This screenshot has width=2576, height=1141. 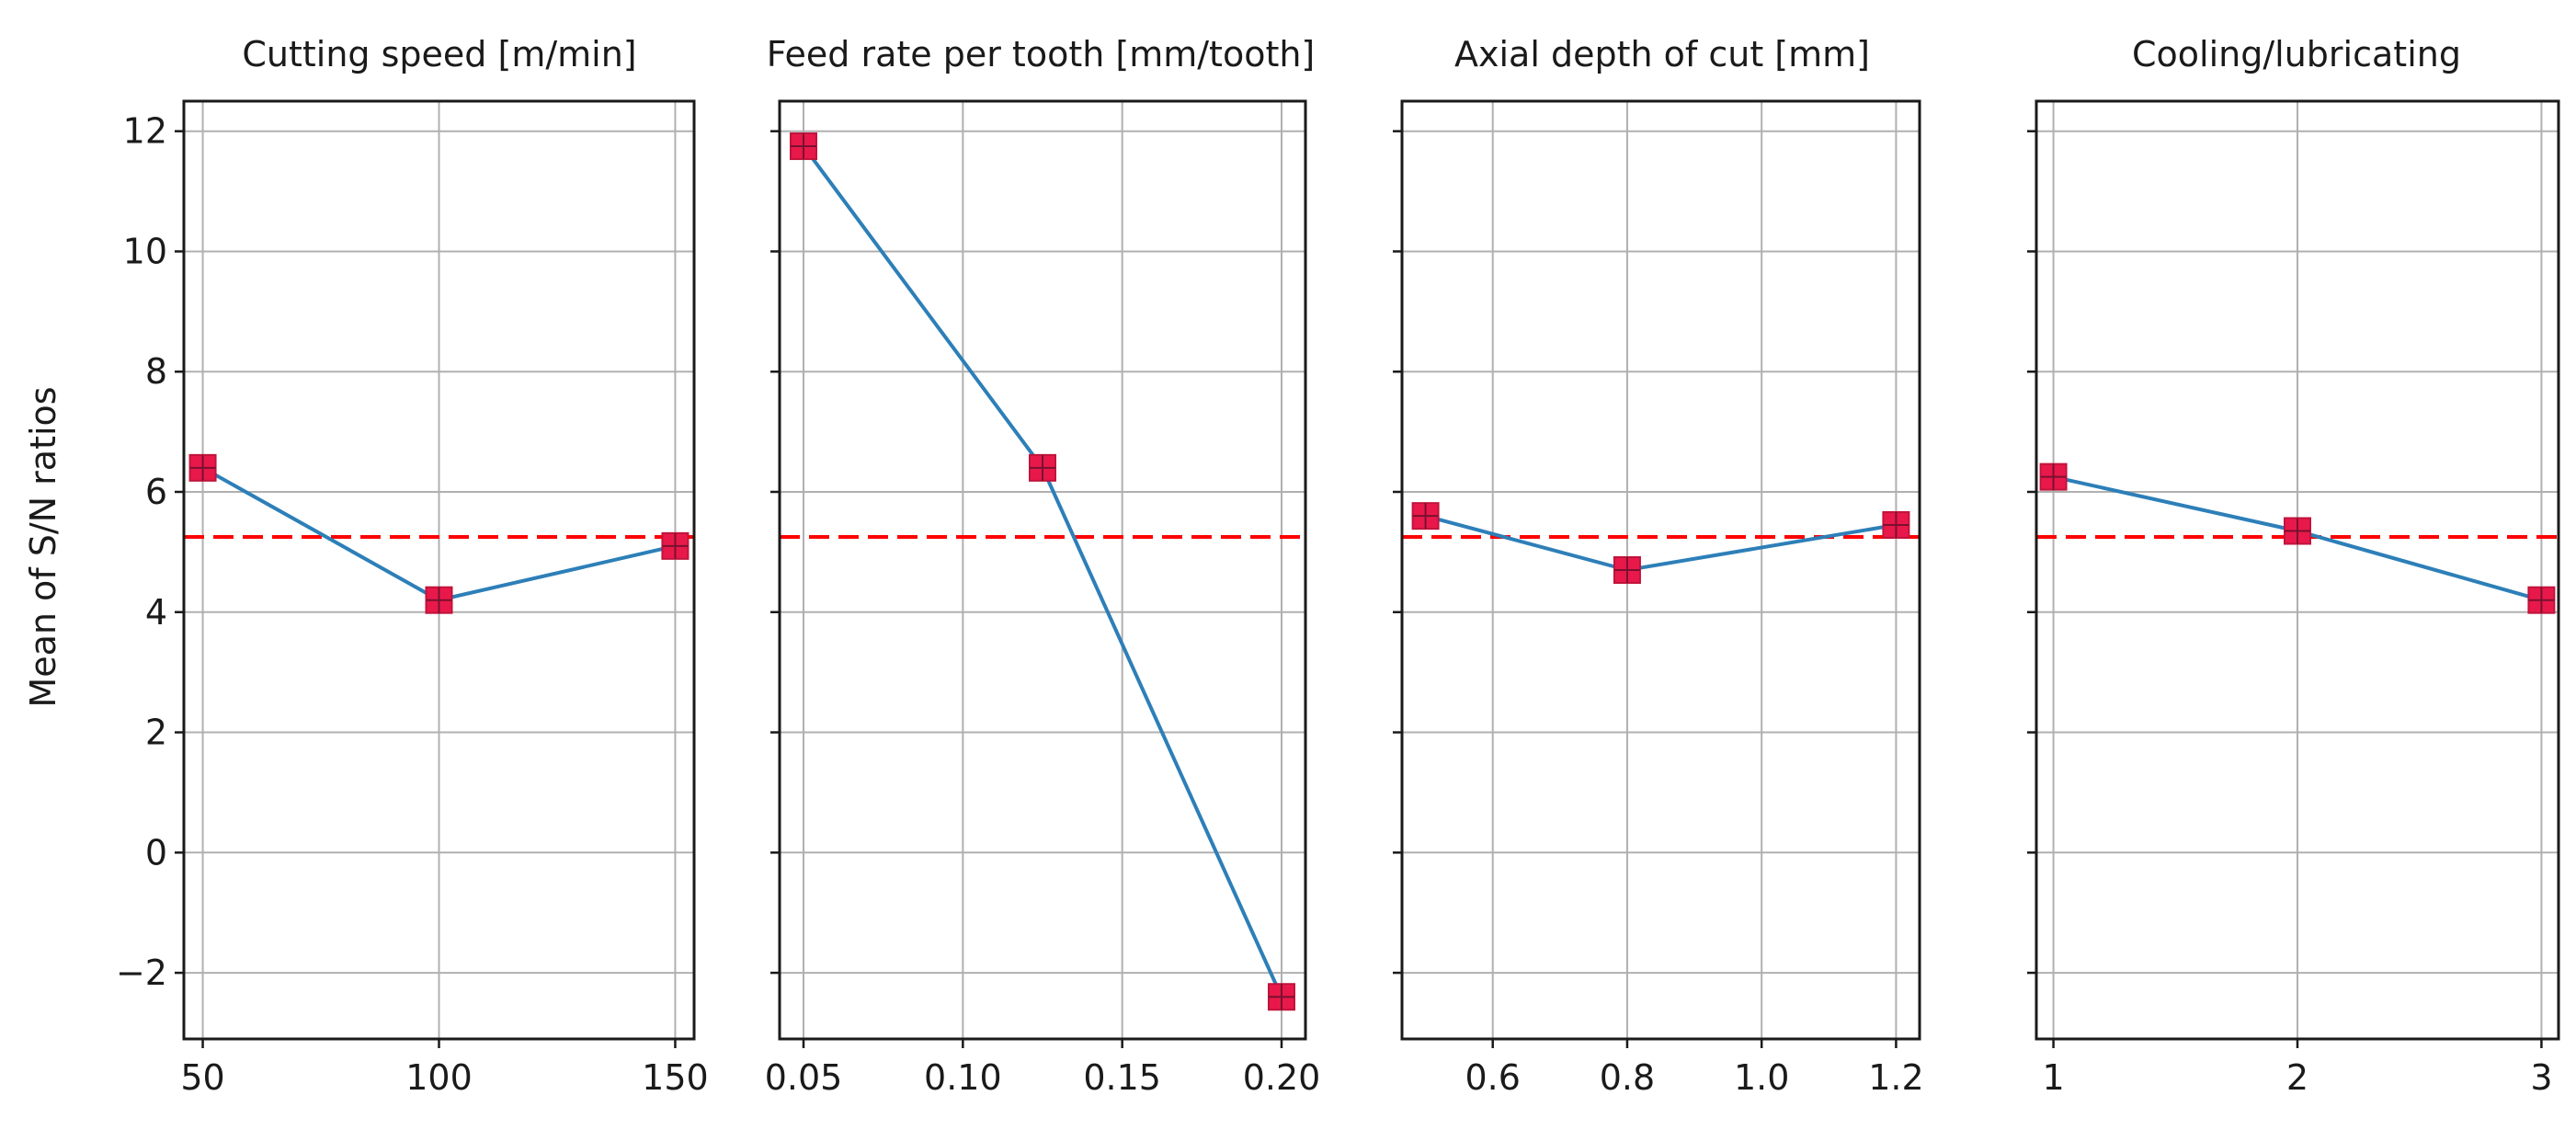 What do you see at coordinates (145, 251) in the screenshot?
I see `y-tick-label: 10` at bounding box center [145, 251].